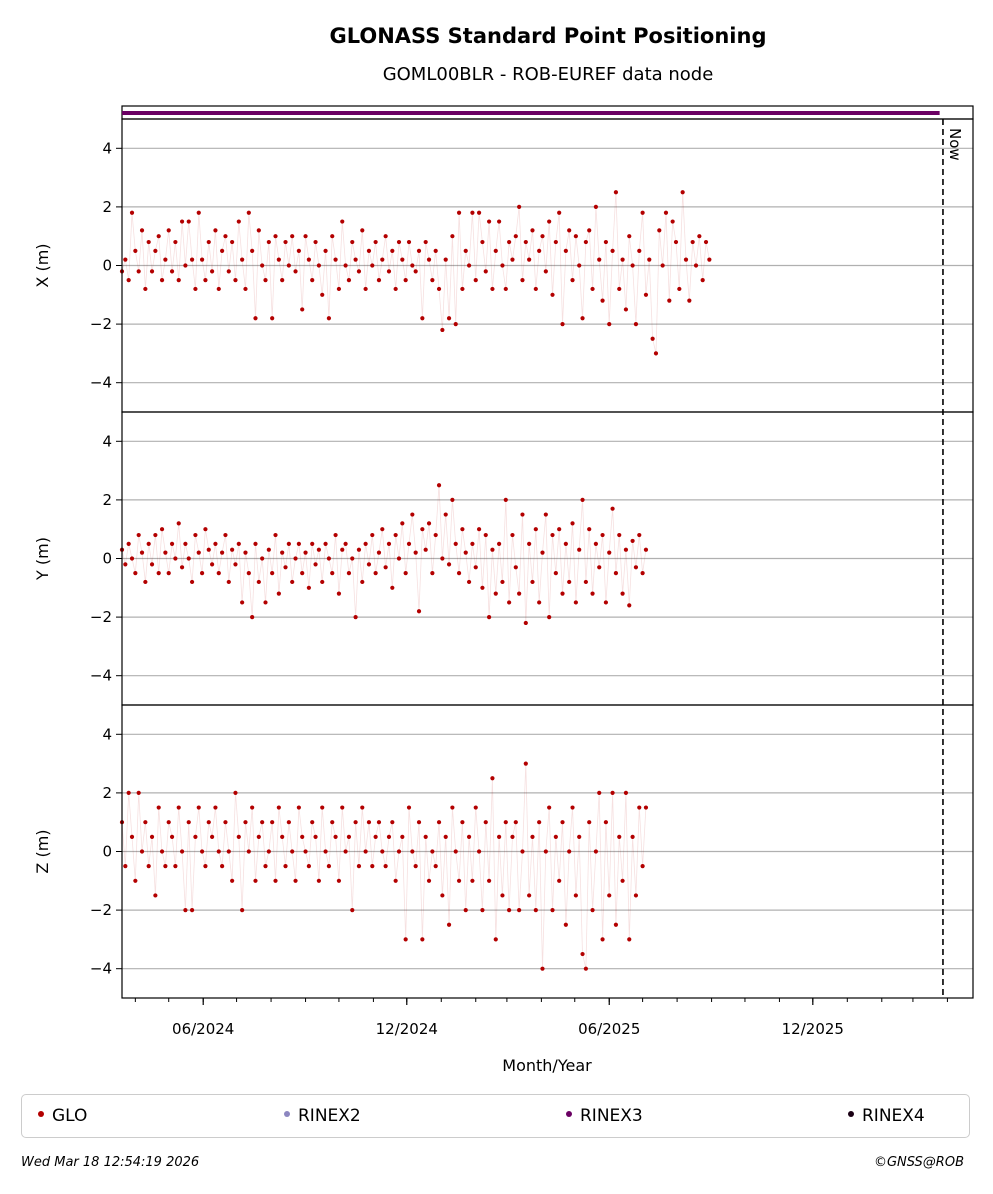  I want to click on legend-label: GLO, so click(70, 1116).